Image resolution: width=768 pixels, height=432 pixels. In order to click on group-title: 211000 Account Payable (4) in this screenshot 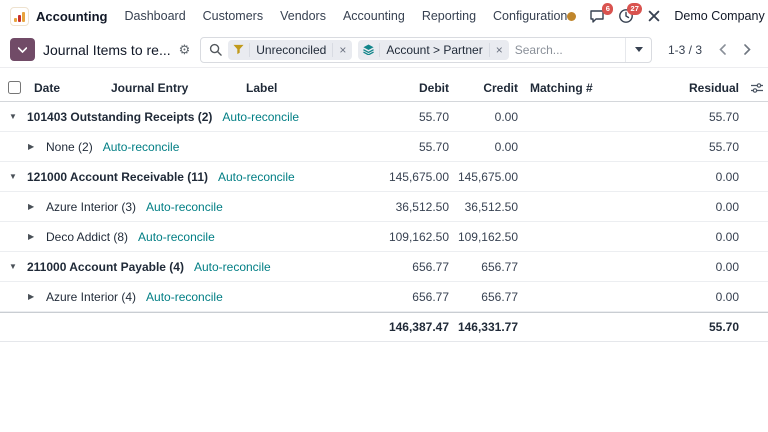, I will do `click(105, 266)`.